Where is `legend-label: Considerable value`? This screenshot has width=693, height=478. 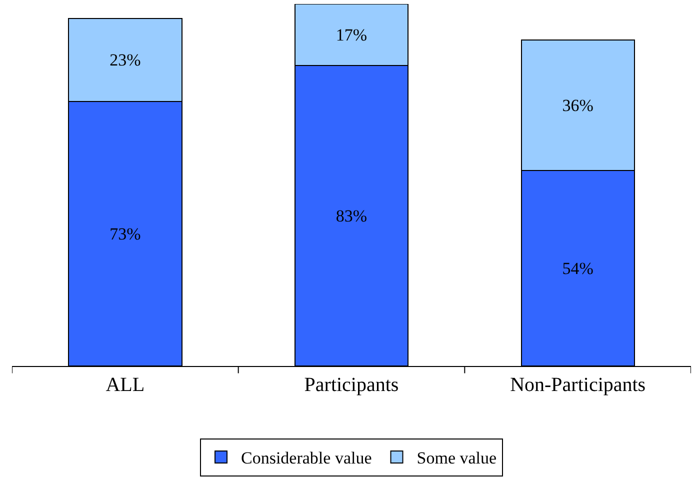 legend-label: Considerable value is located at coordinates (306, 458).